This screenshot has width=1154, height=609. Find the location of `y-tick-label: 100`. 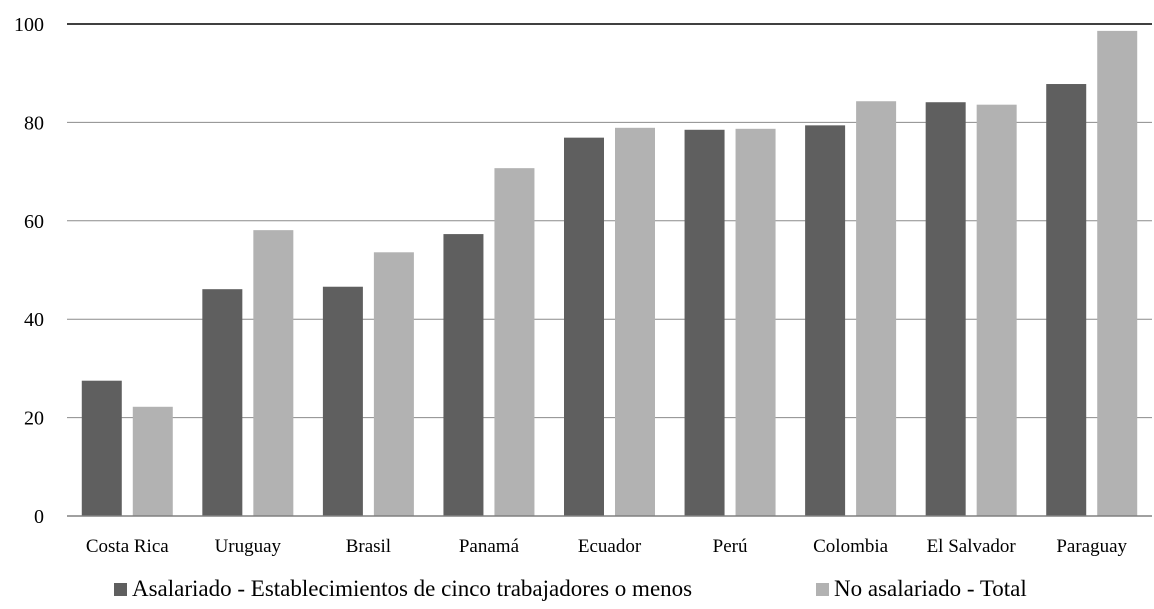

y-tick-label: 100 is located at coordinates (29, 25).